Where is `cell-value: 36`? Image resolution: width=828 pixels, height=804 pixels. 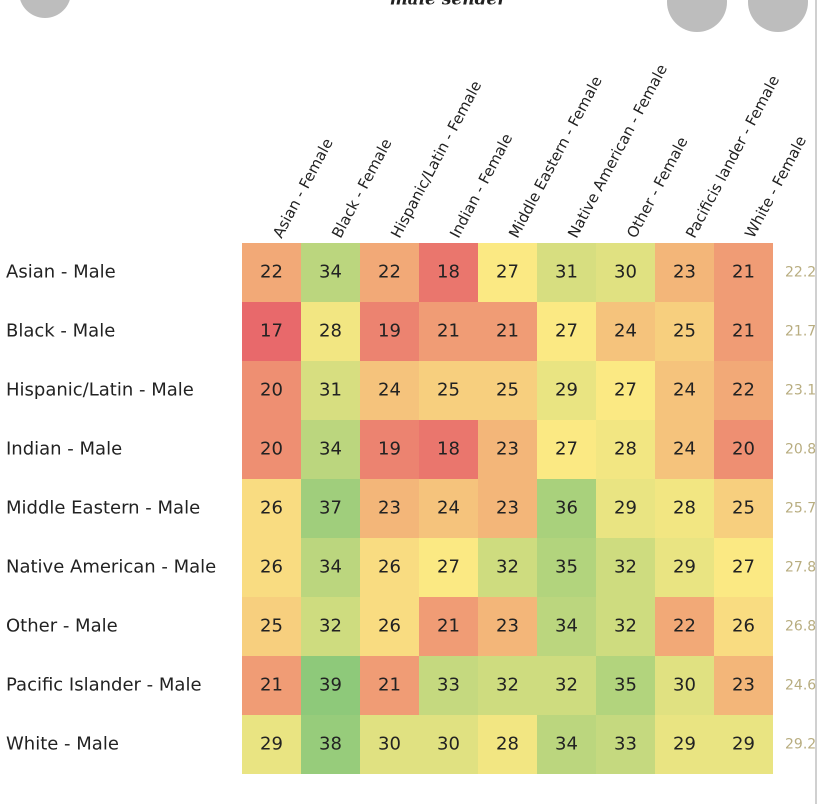 cell-value: 36 is located at coordinates (566, 508).